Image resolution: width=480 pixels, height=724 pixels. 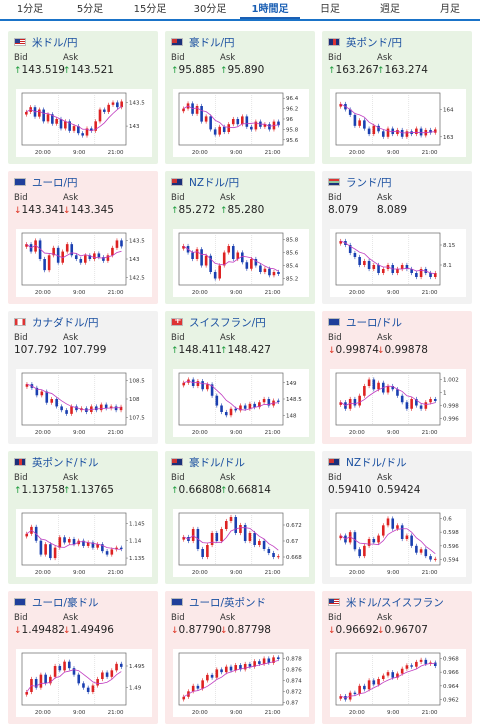 What do you see at coordinates (241, 683) in the screenshot?
I see `price-chart: 0.878 0.876 0.874 0.872 0.87 20:00 9:00 21:00` at bounding box center [241, 683].